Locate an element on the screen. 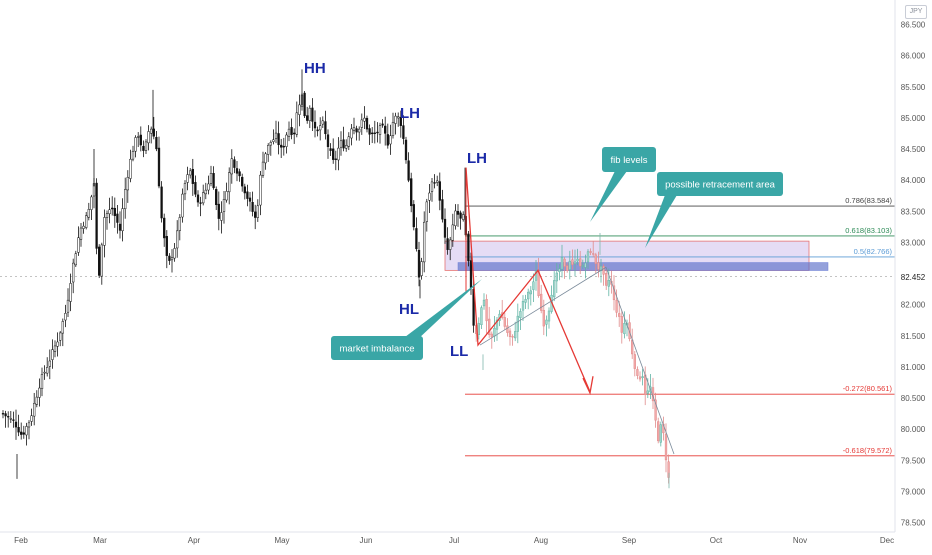  x-tick-label: Jun is located at coordinates (366, 540).